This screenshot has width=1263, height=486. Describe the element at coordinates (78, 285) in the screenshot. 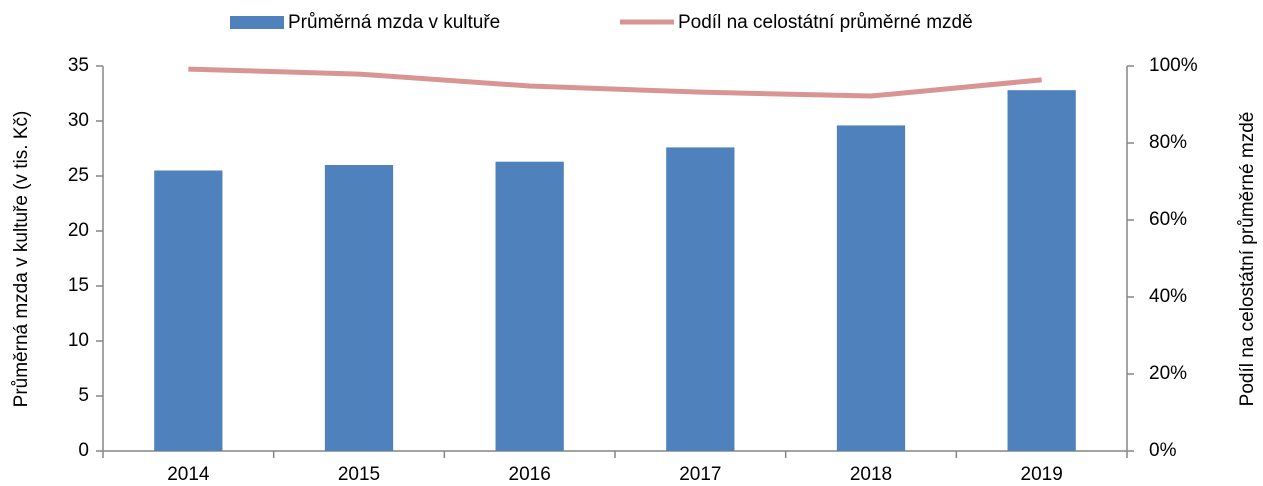

I see `y-tick-label: 15` at that location.